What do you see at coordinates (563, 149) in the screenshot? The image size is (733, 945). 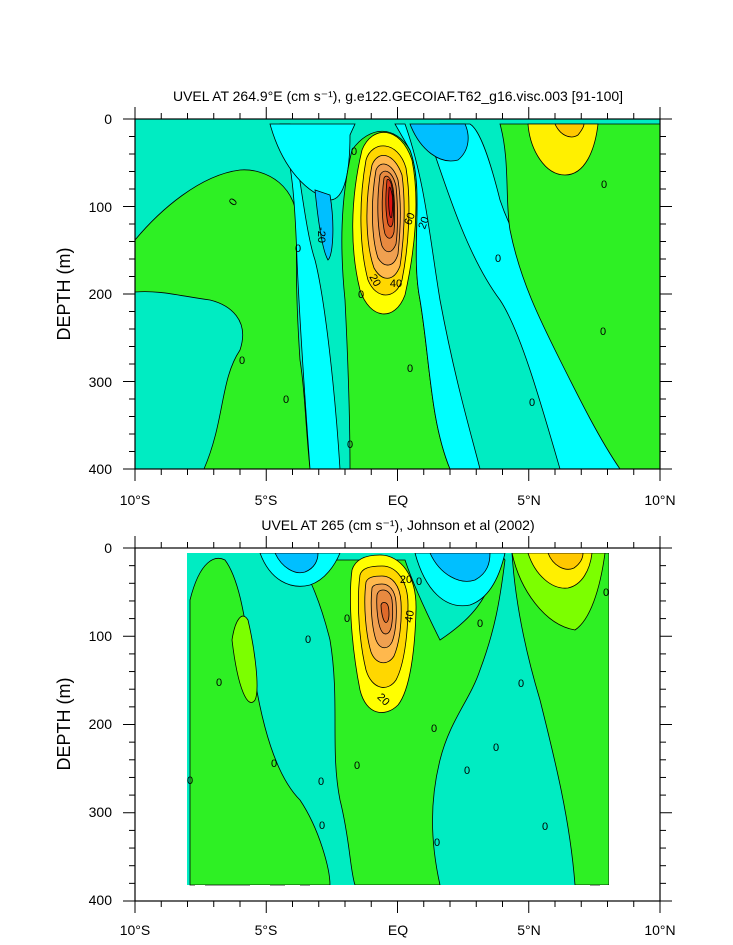 I see `contour-fill-yellow-east` at bounding box center [563, 149].